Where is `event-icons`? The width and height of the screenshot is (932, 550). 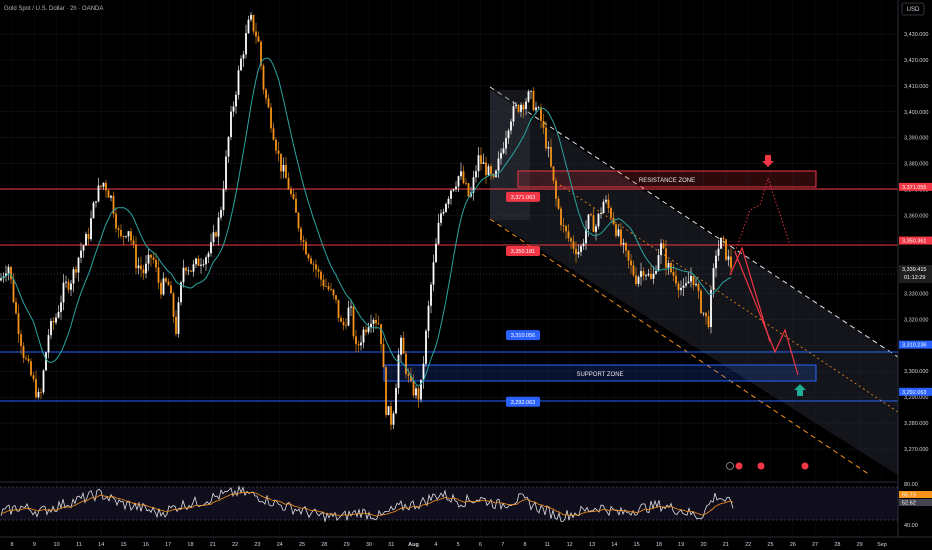 event-icons is located at coordinates (767, 466).